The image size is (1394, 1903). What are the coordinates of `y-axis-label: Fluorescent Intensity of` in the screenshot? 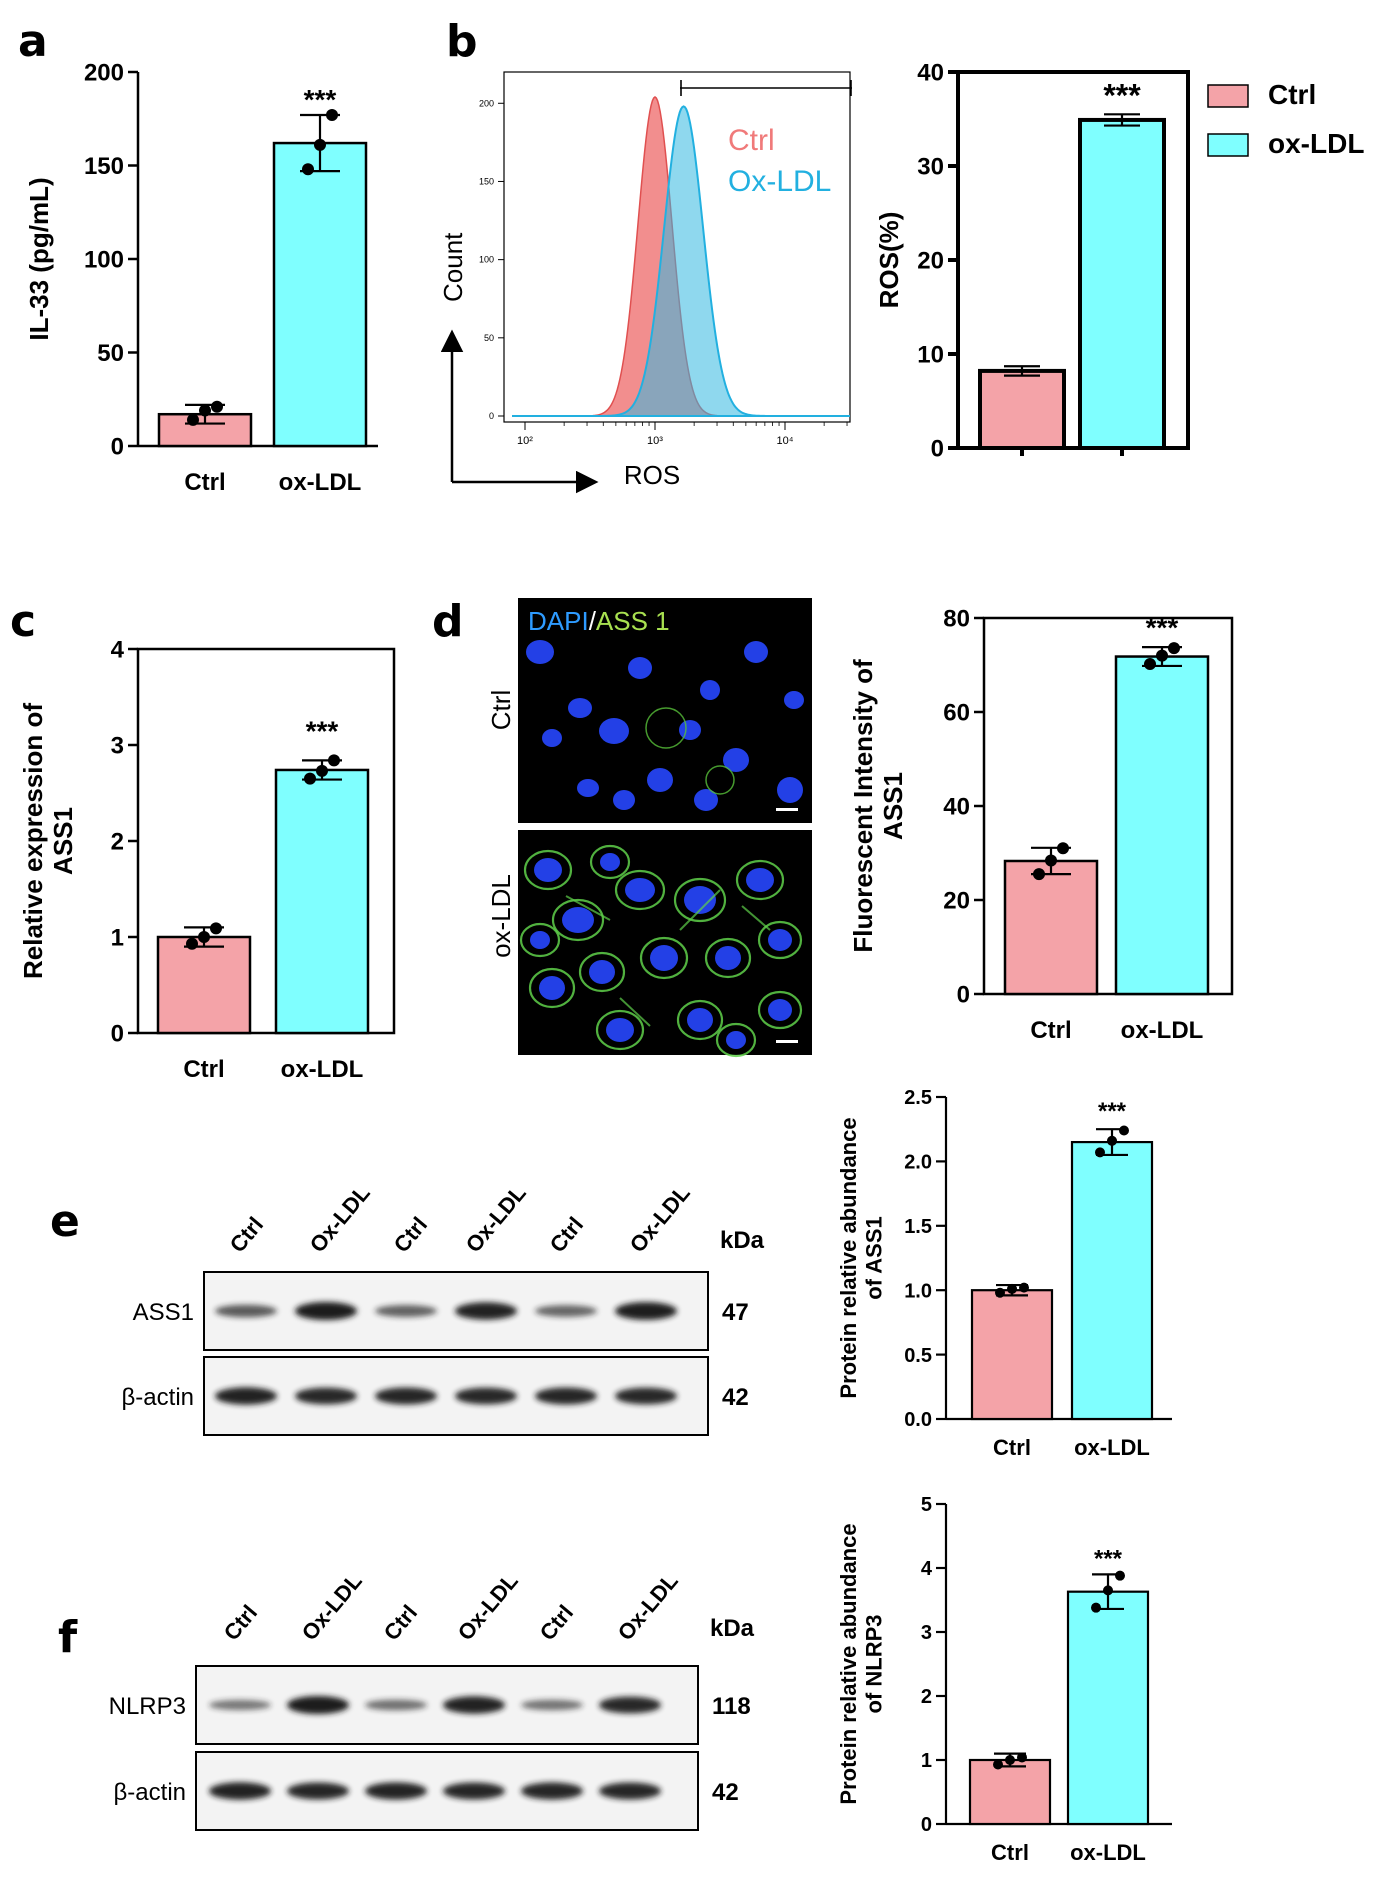 It's located at (863, 806).